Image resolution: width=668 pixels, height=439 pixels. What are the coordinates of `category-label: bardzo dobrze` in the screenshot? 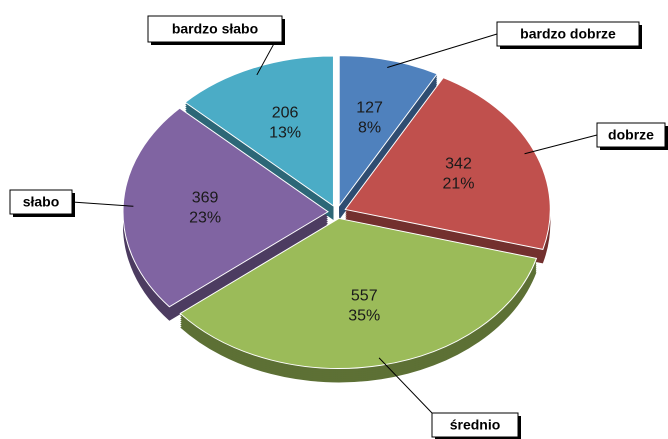 It's located at (568, 34).